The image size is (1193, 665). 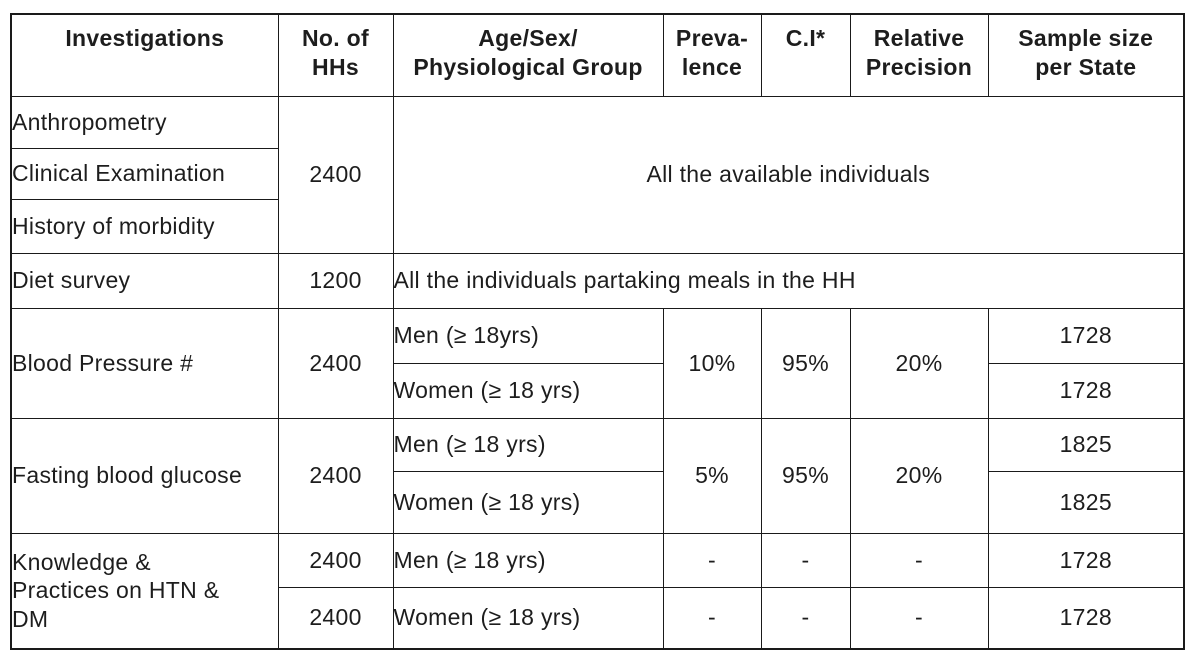 I want to click on header-age-sex-group: Age/Sex/ Physiological Group, so click(x=528, y=55).